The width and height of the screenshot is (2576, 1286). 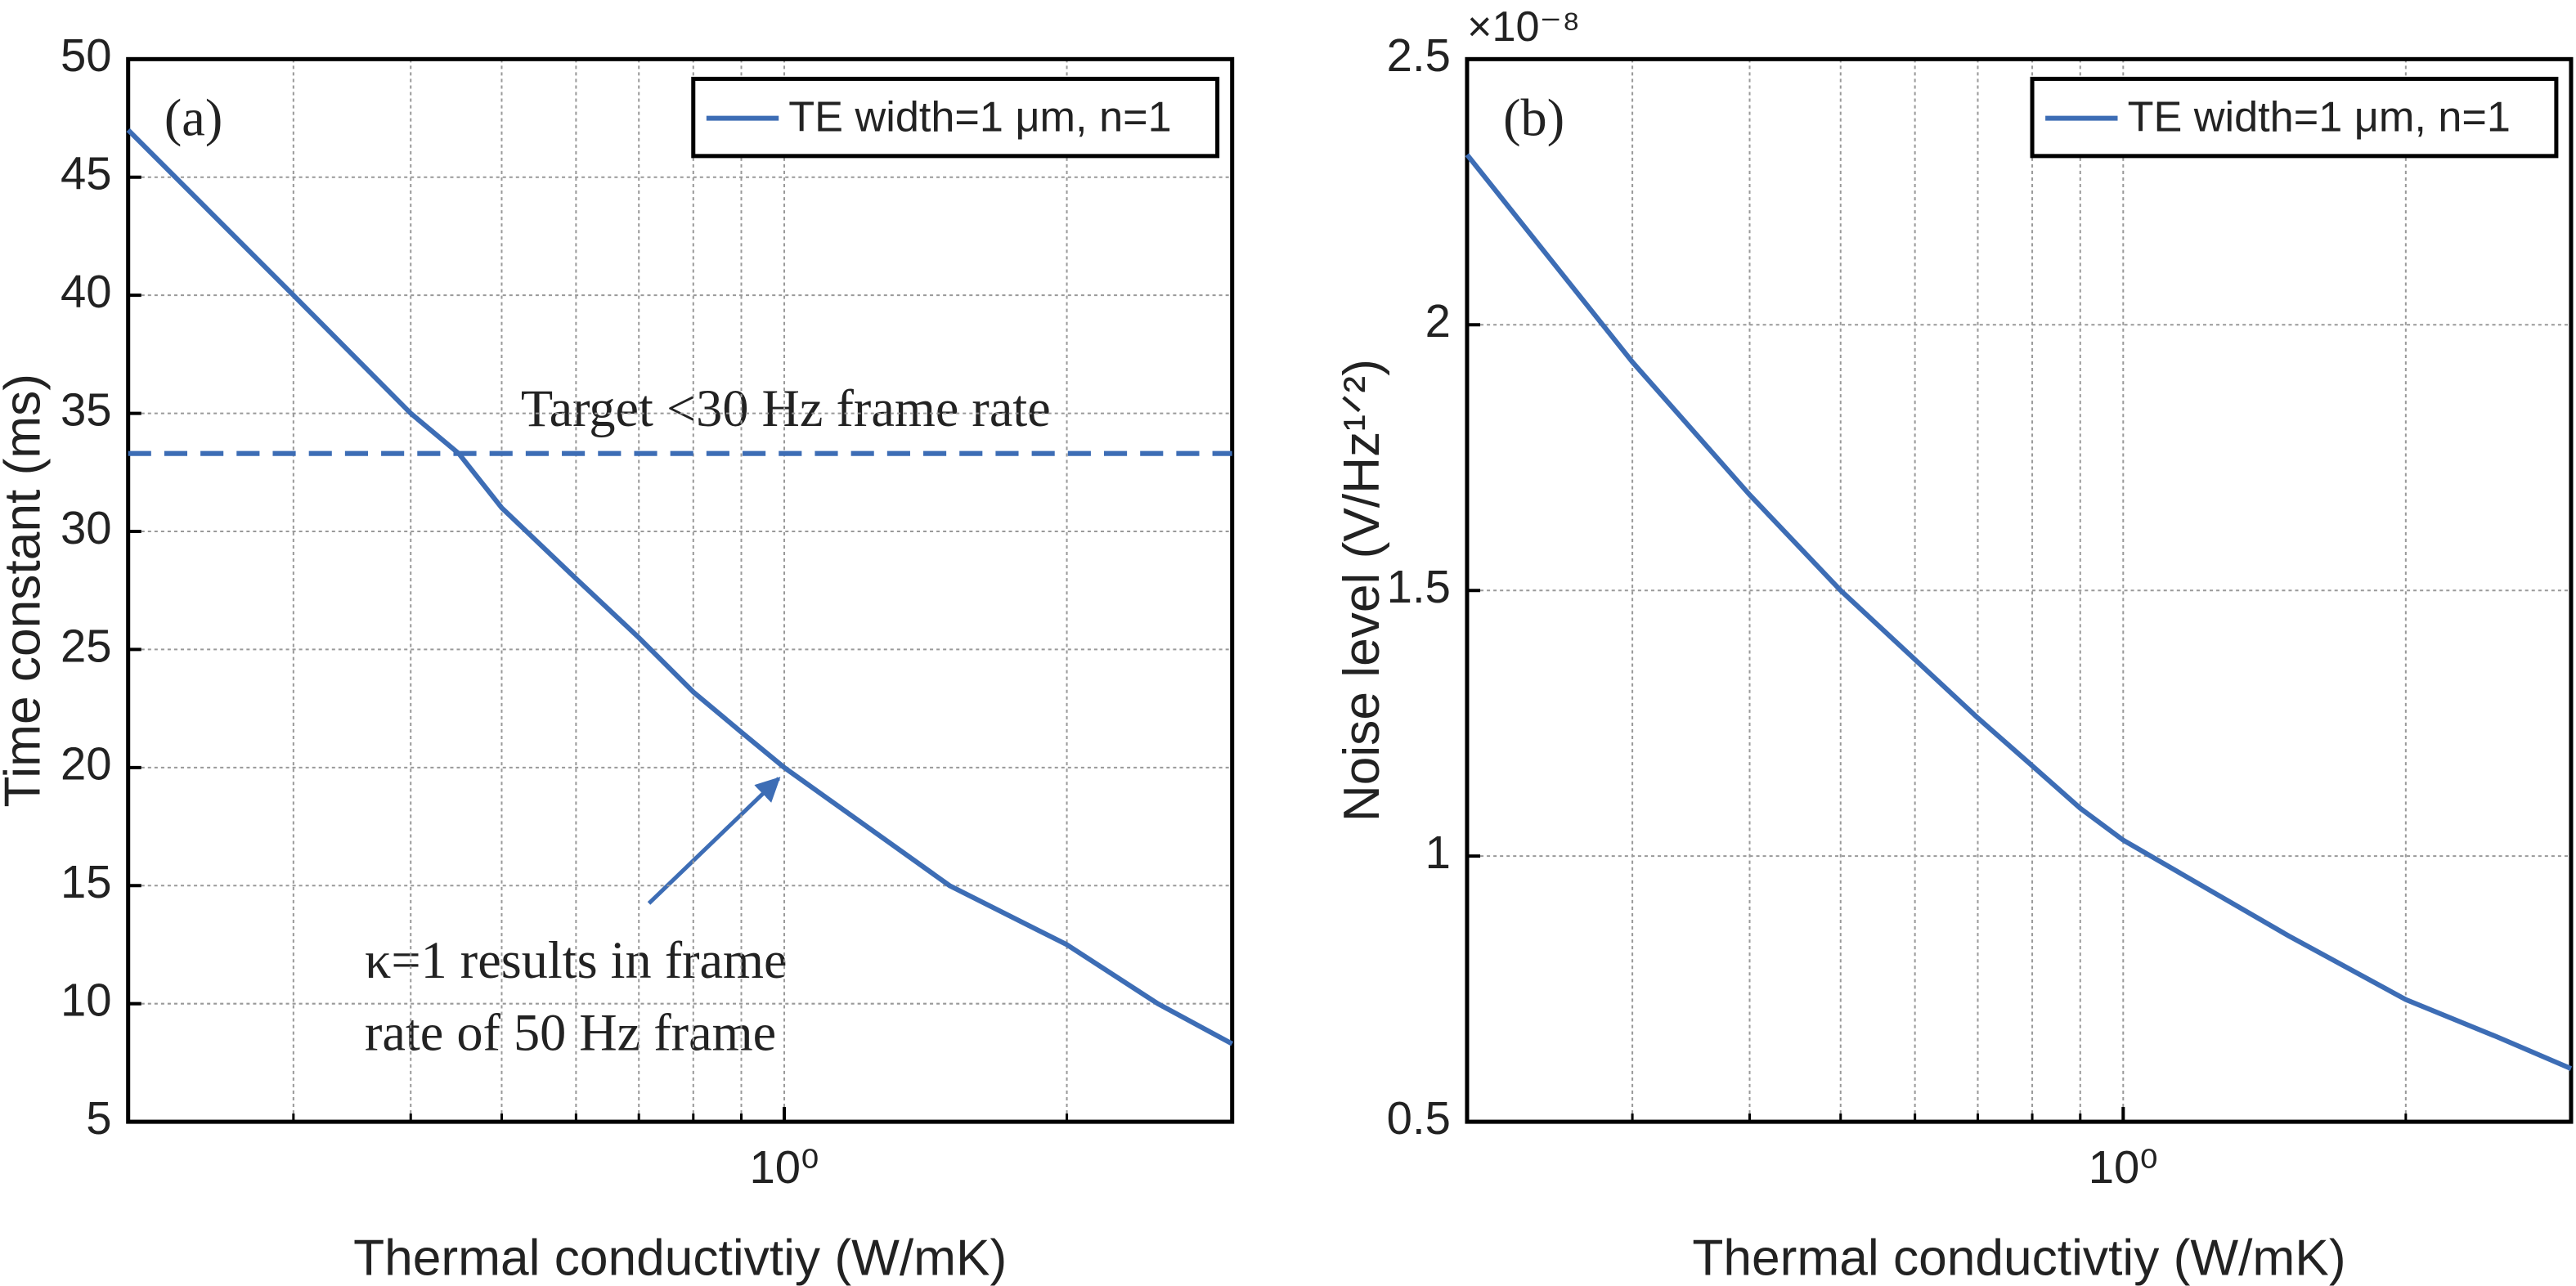 What do you see at coordinates (1419, 586) in the screenshot?
I see `y-tick-label: 1.5` at bounding box center [1419, 586].